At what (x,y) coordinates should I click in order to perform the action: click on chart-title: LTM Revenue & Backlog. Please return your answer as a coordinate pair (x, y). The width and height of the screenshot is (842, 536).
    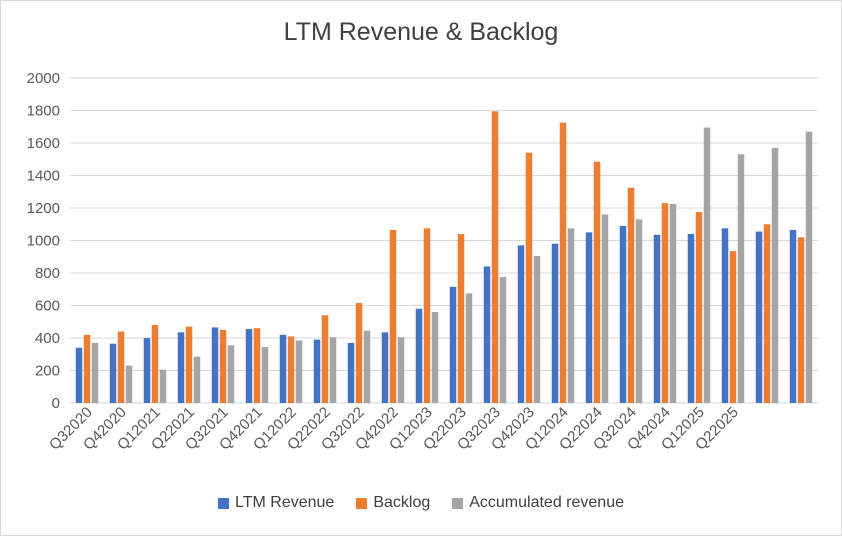
    Looking at the image, I should click on (421, 32).